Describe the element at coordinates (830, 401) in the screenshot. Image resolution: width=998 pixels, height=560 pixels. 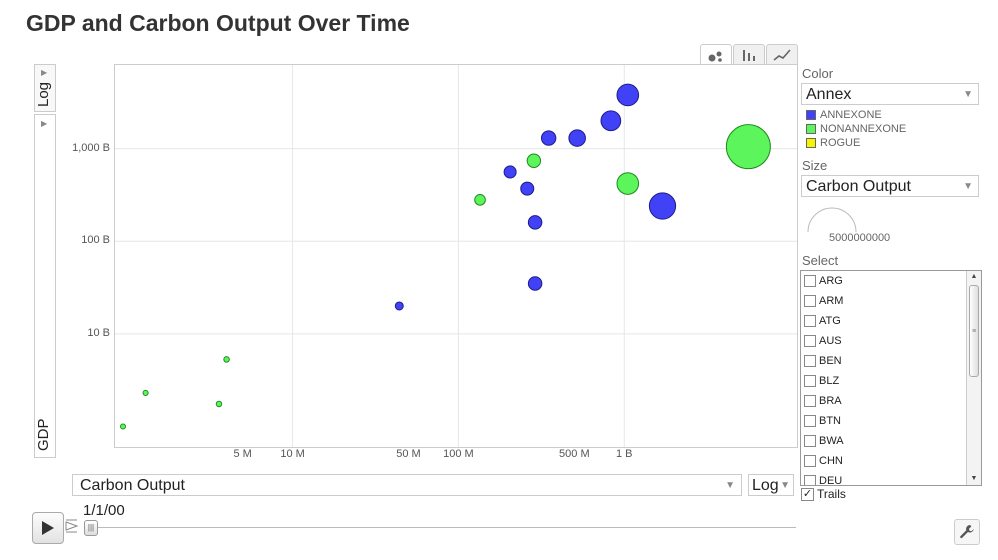
I see `list-item-label: BRA` at that location.